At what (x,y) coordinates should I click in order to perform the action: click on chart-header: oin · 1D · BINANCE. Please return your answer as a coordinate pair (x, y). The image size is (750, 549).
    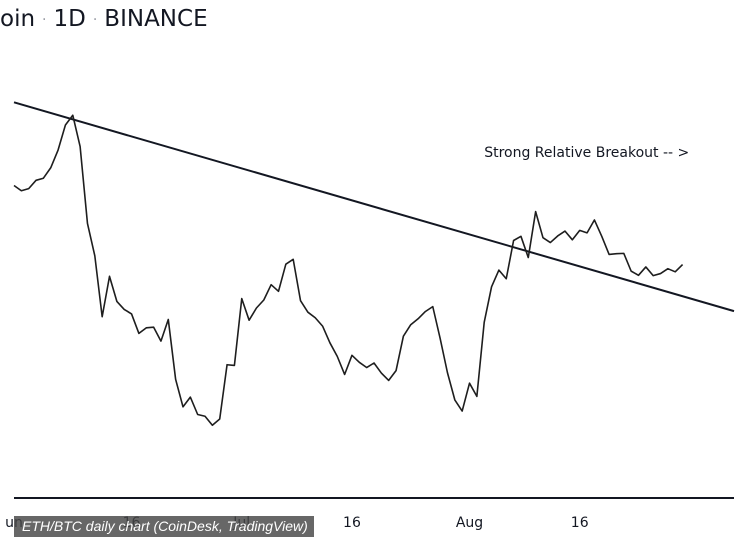
    Looking at the image, I should click on (104, 19).